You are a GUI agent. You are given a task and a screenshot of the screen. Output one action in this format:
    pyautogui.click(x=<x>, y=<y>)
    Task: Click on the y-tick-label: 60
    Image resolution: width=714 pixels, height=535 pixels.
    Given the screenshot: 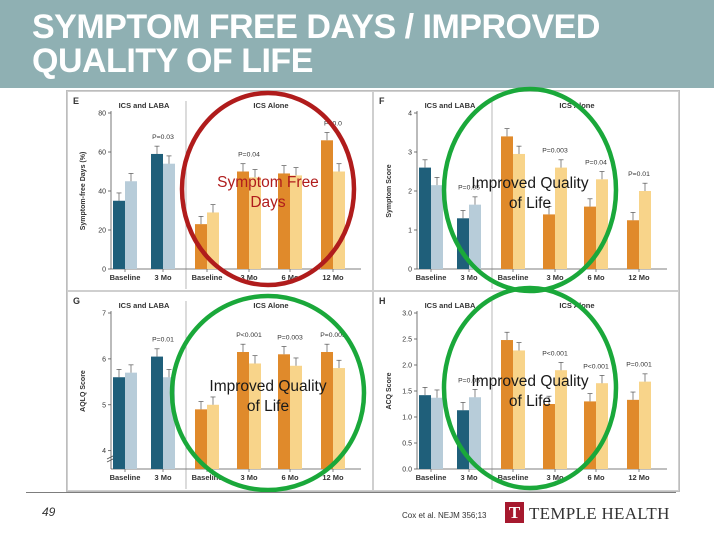 What is the action you would take?
    pyautogui.click(x=102, y=153)
    